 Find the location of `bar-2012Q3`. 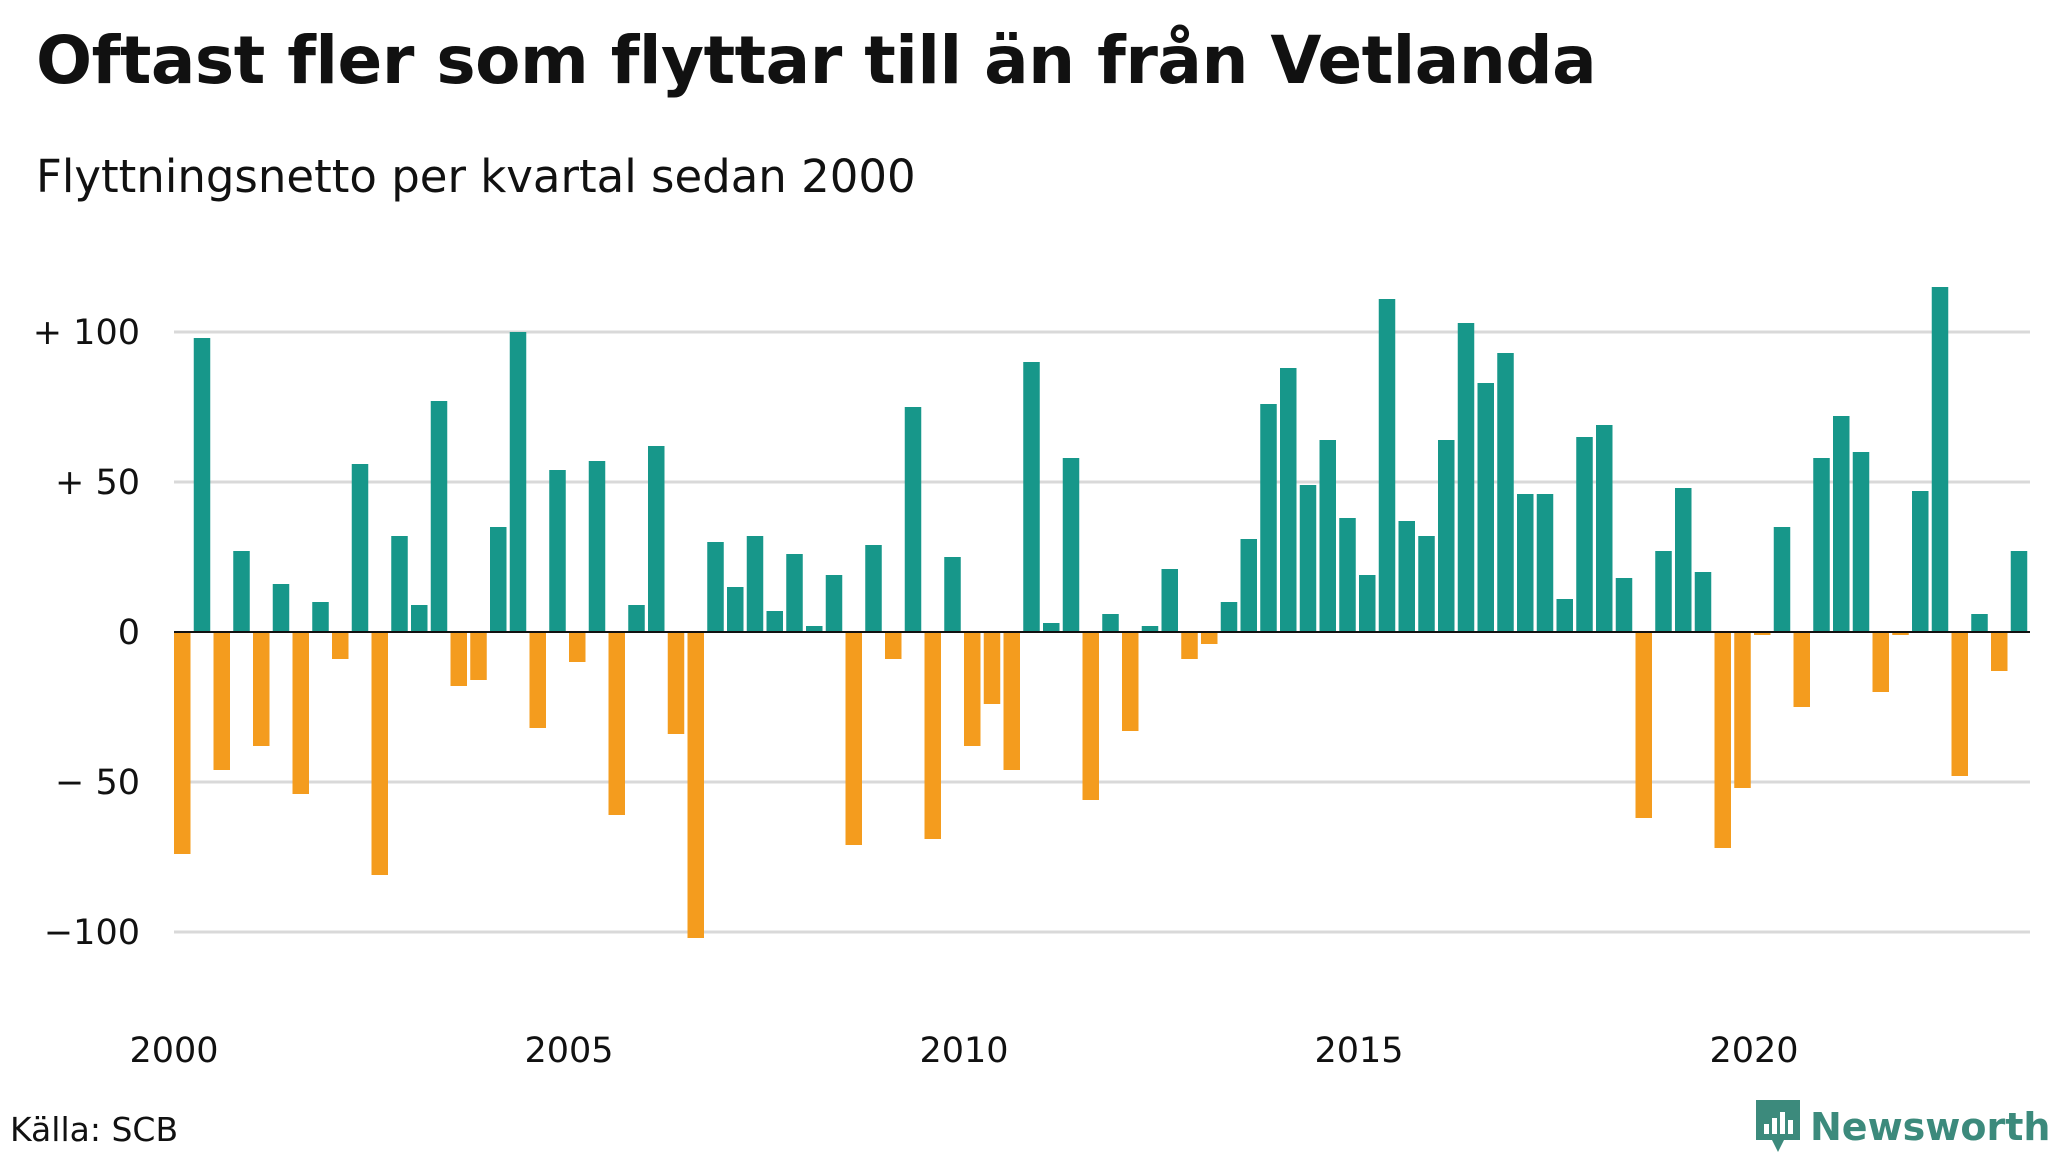

bar-2012Q3 is located at coordinates (1169, 600).